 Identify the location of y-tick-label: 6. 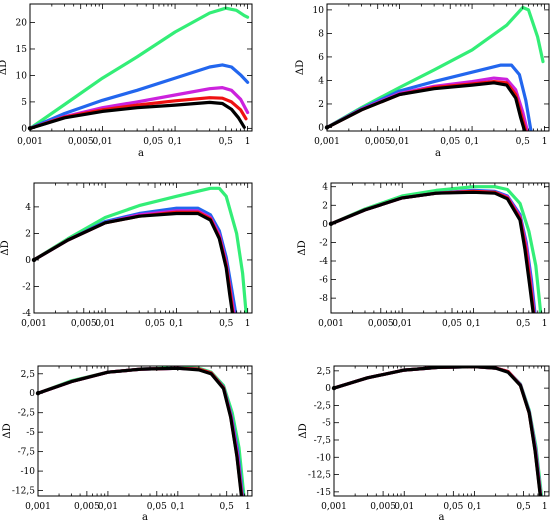
(321, 58).